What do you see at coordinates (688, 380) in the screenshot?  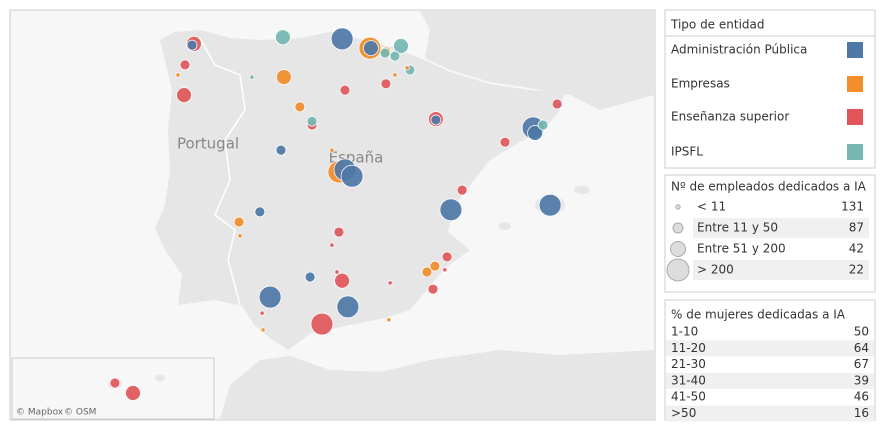 I see `table-label: 31-40` at bounding box center [688, 380].